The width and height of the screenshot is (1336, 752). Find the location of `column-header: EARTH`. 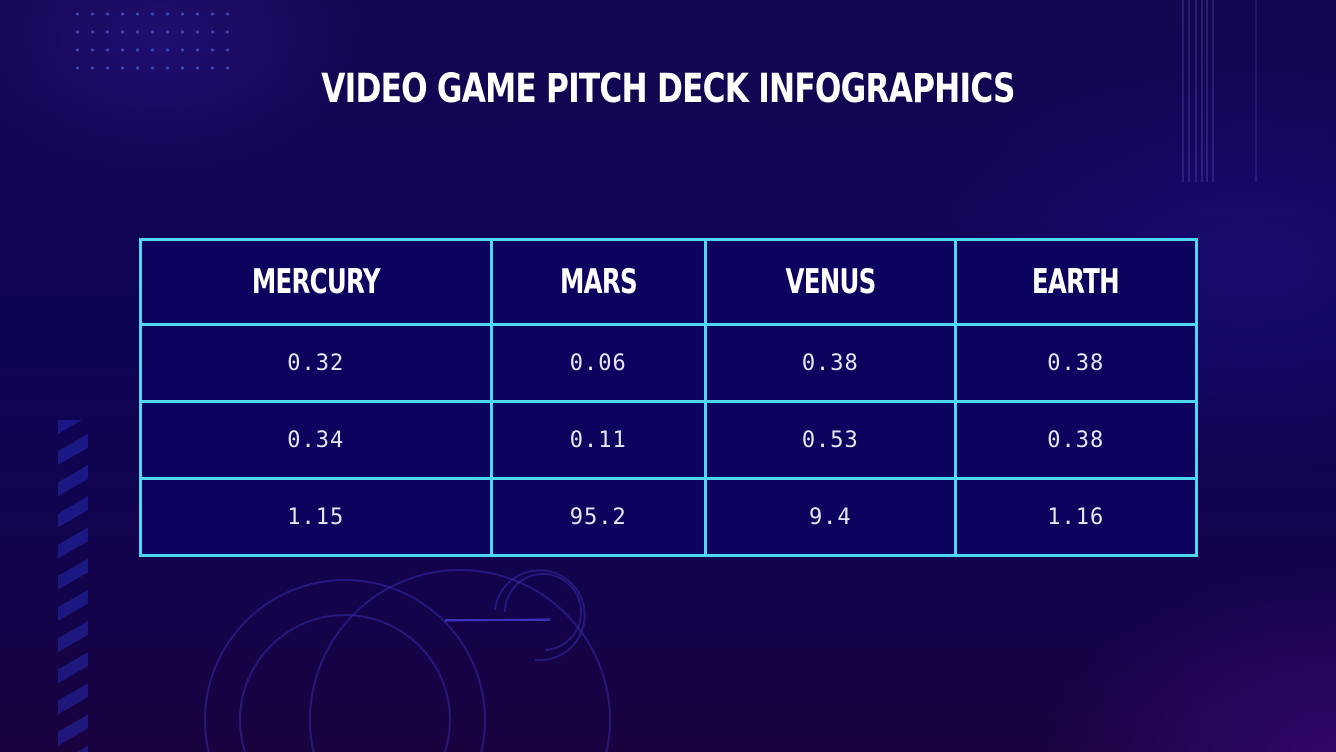

column-header: EARTH is located at coordinates (1076, 282).